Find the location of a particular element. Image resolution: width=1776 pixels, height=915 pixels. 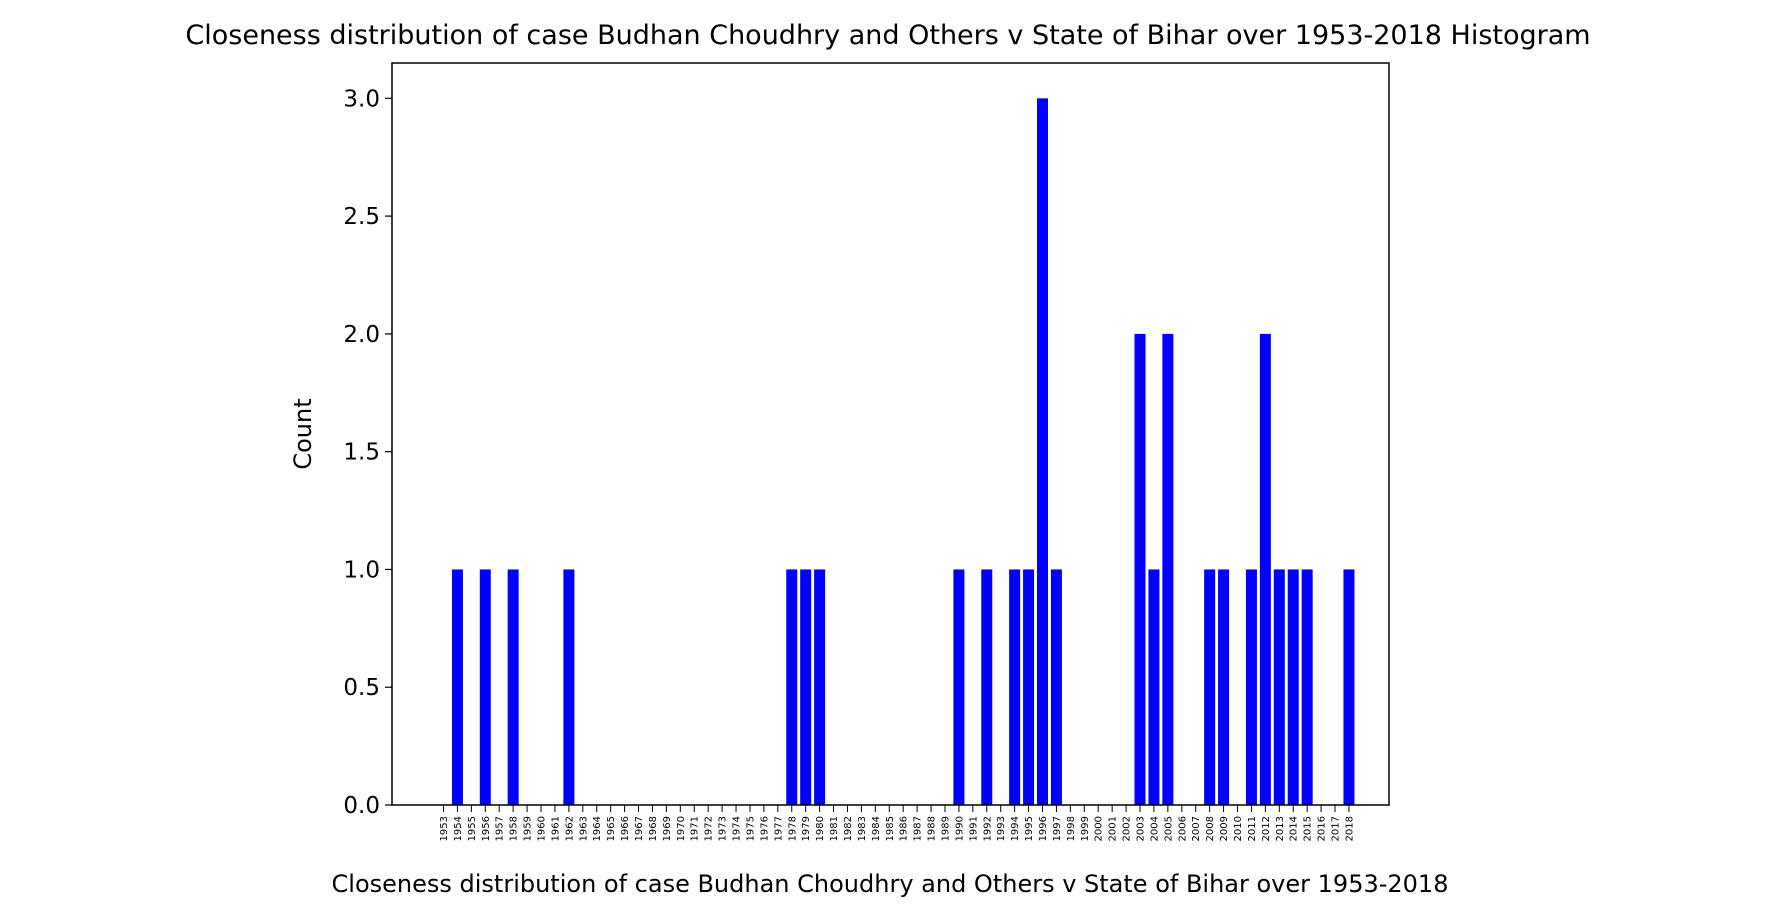

bar-2018 is located at coordinates (1349, 687).